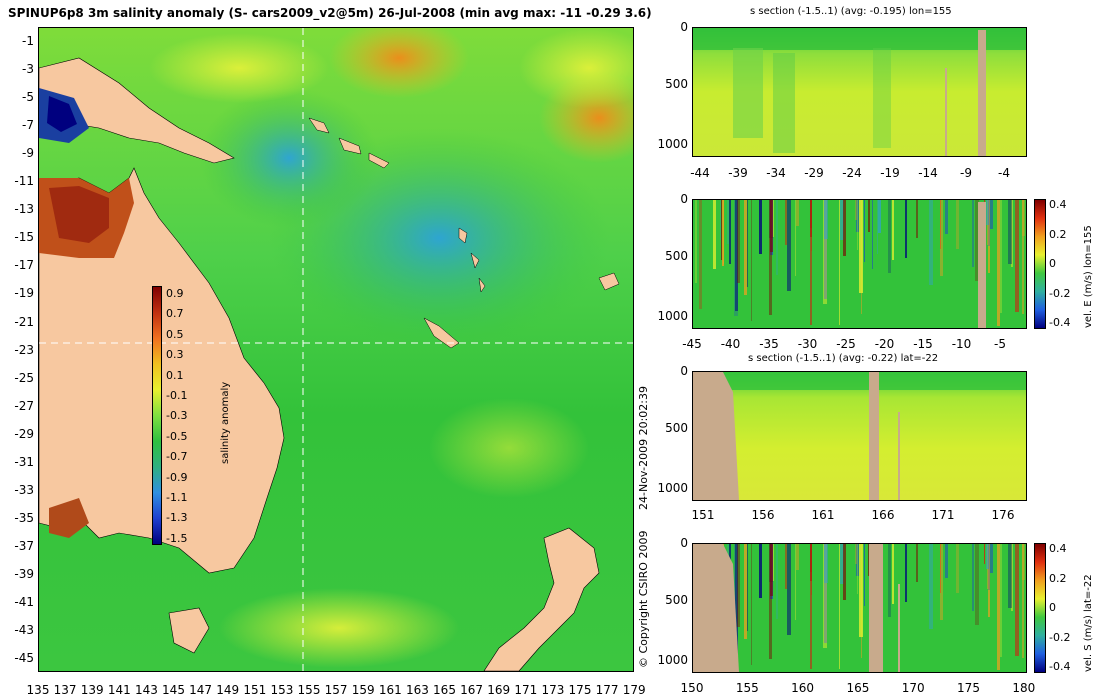  Describe the element at coordinates (175, 314) in the screenshot. I see `colorbar-tick: 0.7` at that location.